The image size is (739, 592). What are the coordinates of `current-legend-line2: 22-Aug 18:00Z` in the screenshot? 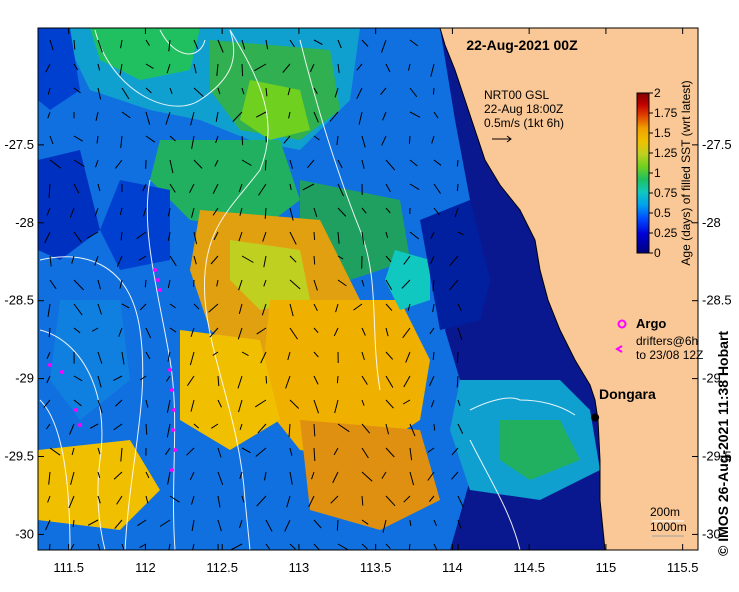 It's located at (523, 109).